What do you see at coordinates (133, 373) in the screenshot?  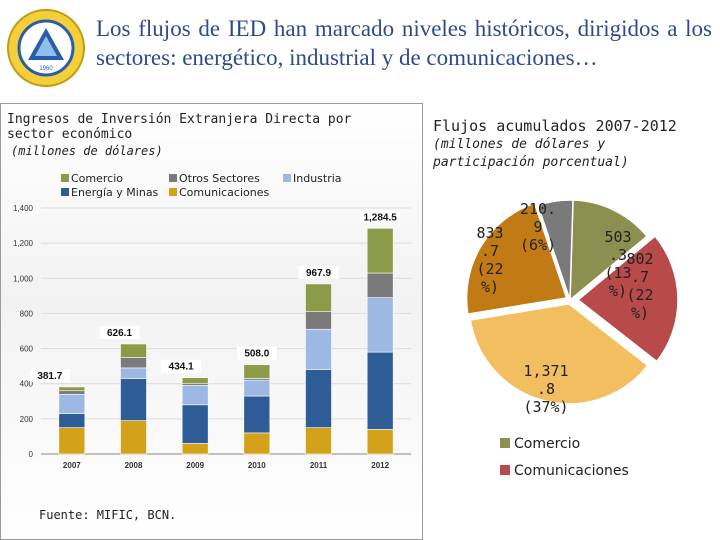 I see `bar-segment-industria-2008` at bounding box center [133, 373].